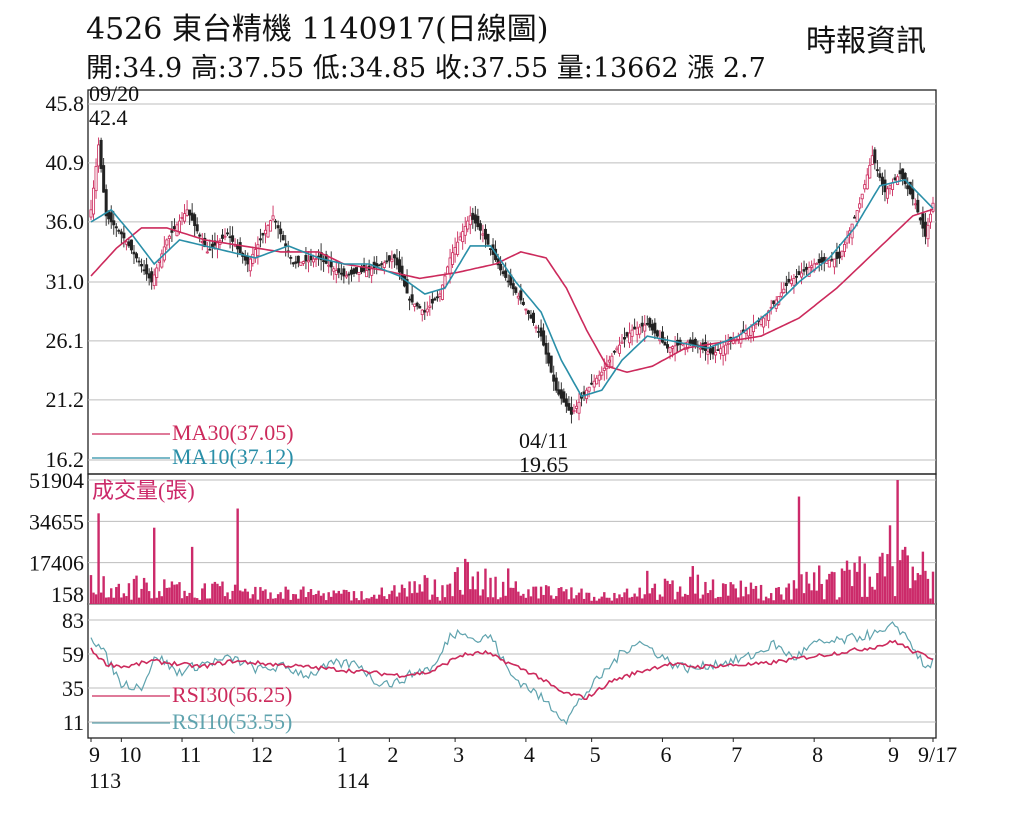 The width and height of the screenshot is (1024, 819). I want to click on x-tick-label: 10, so click(130, 754).